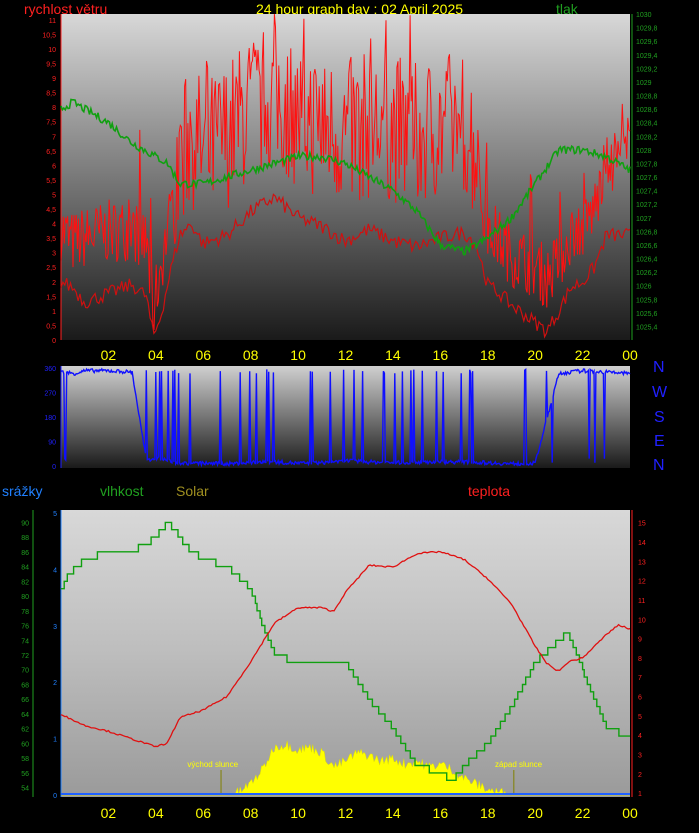 The width and height of the screenshot is (699, 833). What do you see at coordinates (647, 232) in the screenshot?
I see `pressure-tick-label: 1026,8` at bounding box center [647, 232].